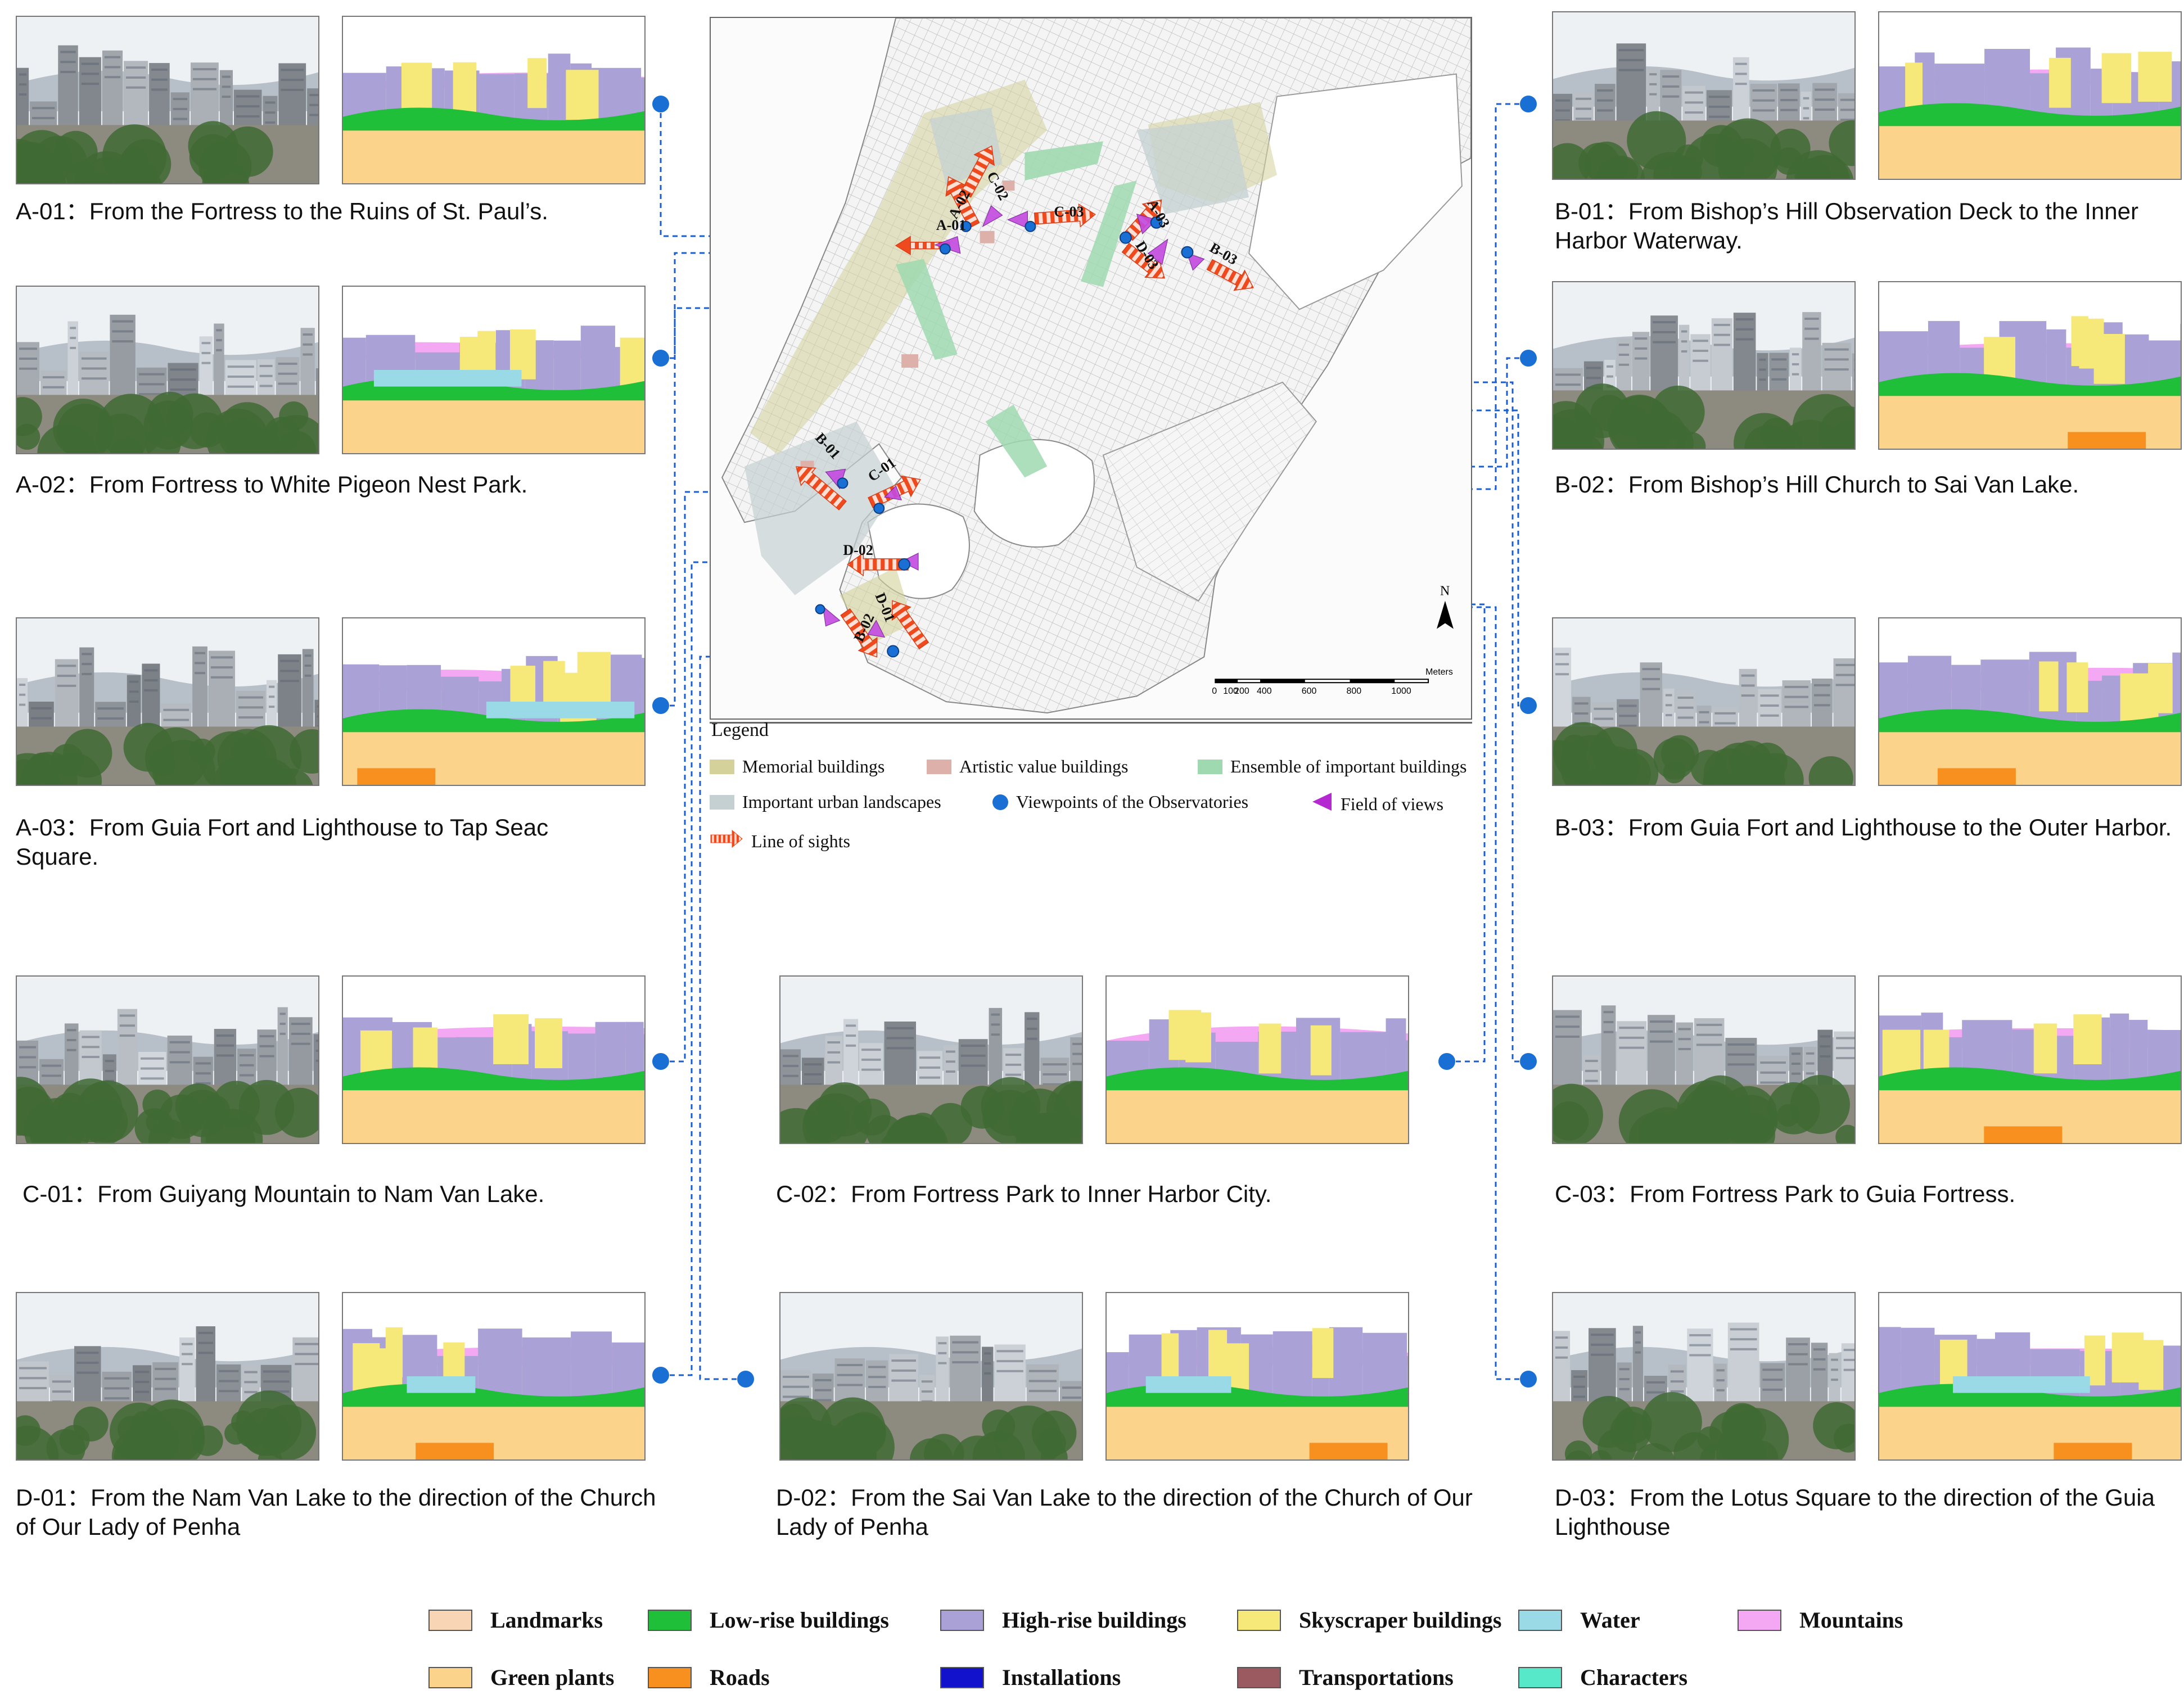 Image resolution: width=2184 pixels, height=1699 pixels. What do you see at coordinates (1580, 827) in the screenshot?
I see `view-id: B-03` at bounding box center [1580, 827].